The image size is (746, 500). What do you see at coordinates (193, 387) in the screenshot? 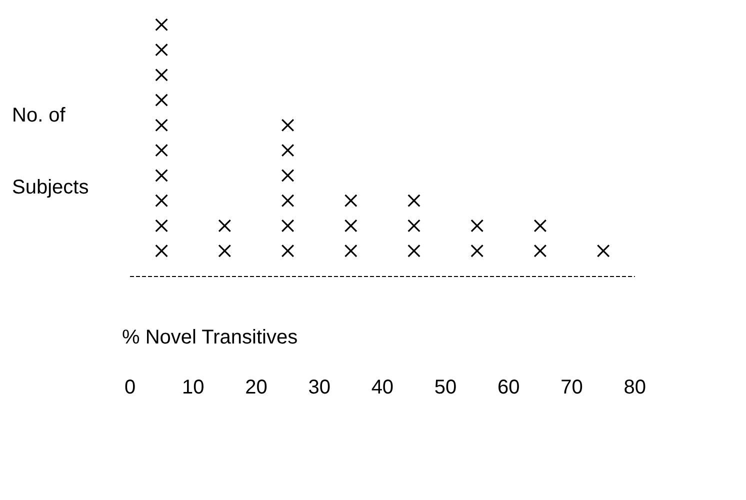
I see `x-tick-label: 10` at bounding box center [193, 387].